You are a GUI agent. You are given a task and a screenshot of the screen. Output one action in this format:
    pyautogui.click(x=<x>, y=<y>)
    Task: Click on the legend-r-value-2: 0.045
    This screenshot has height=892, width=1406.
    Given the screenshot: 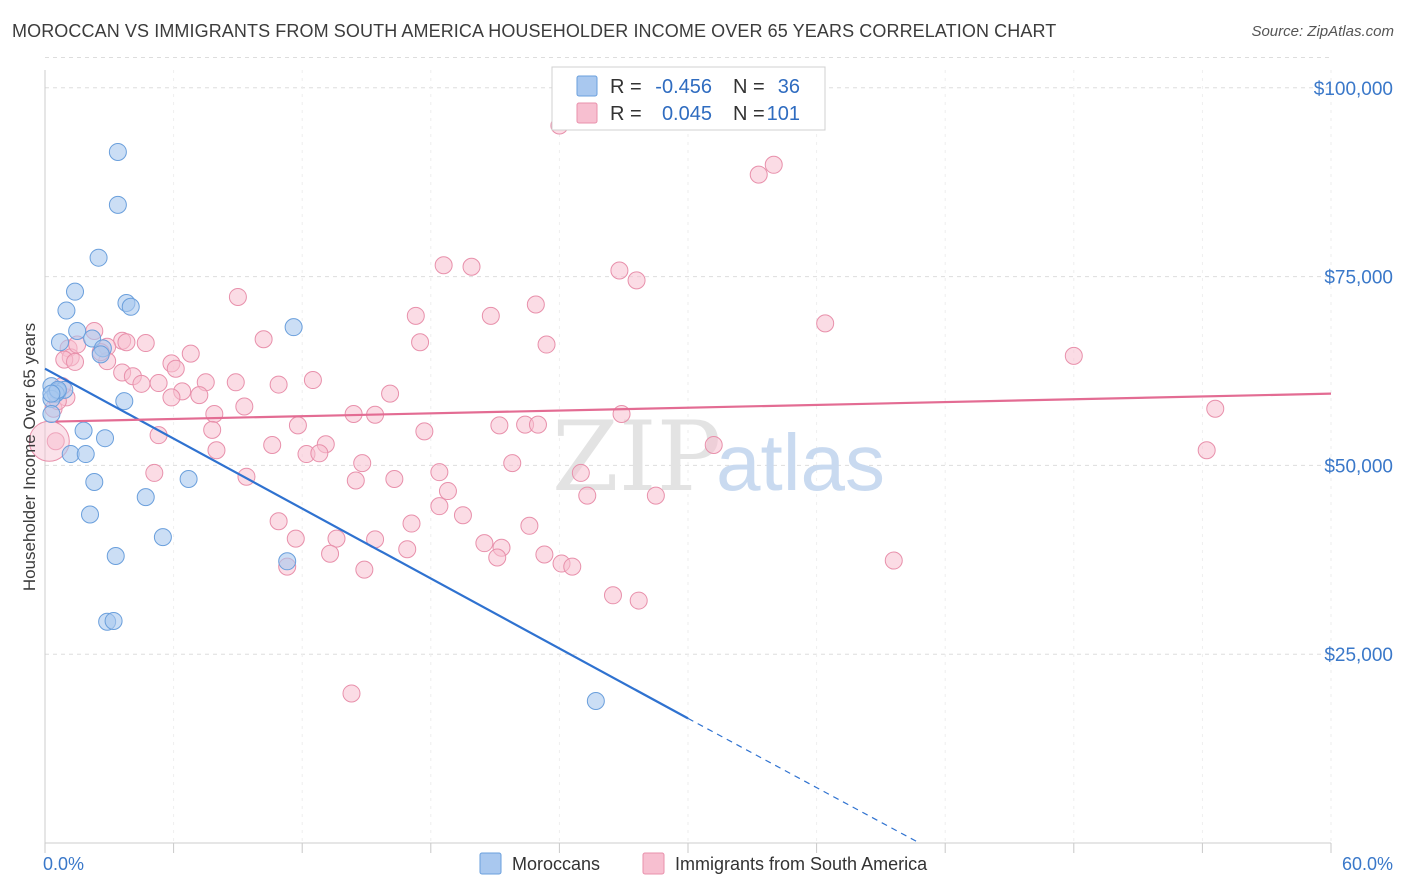 What is the action you would take?
    pyautogui.click(x=687, y=114)
    